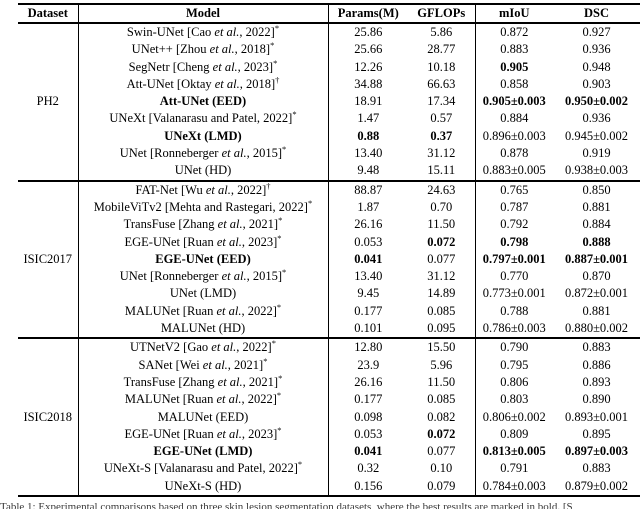 This screenshot has height=509, width=640. Describe the element at coordinates (442, 14) in the screenshot. I see `header-gflops: GFLOPs` at that location.